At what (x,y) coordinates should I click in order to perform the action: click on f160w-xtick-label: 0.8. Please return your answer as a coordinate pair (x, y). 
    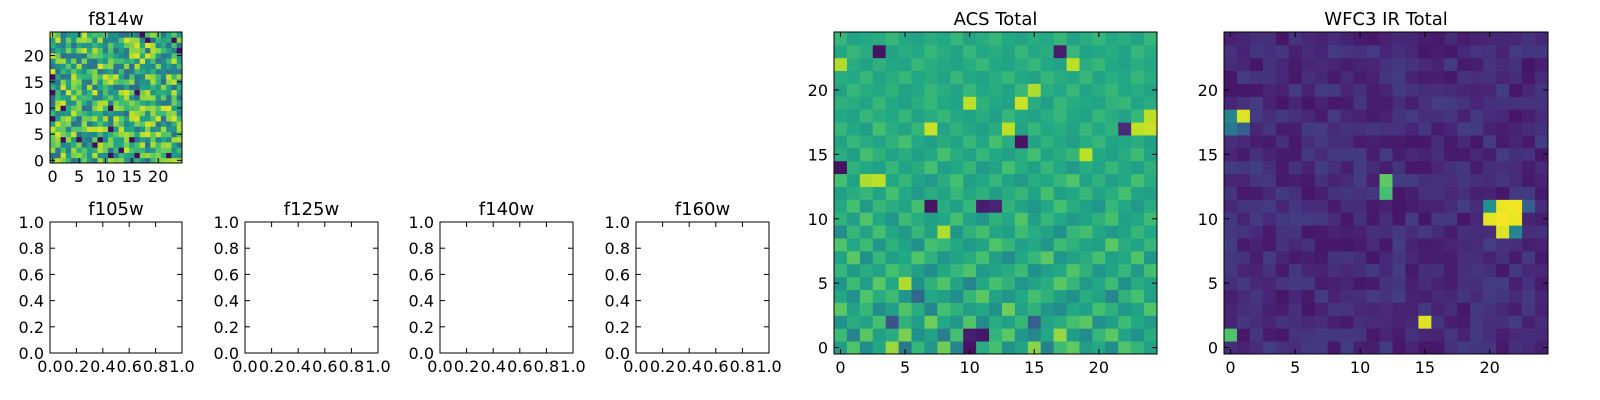
    Looking at the image, I should click on (742, 366).